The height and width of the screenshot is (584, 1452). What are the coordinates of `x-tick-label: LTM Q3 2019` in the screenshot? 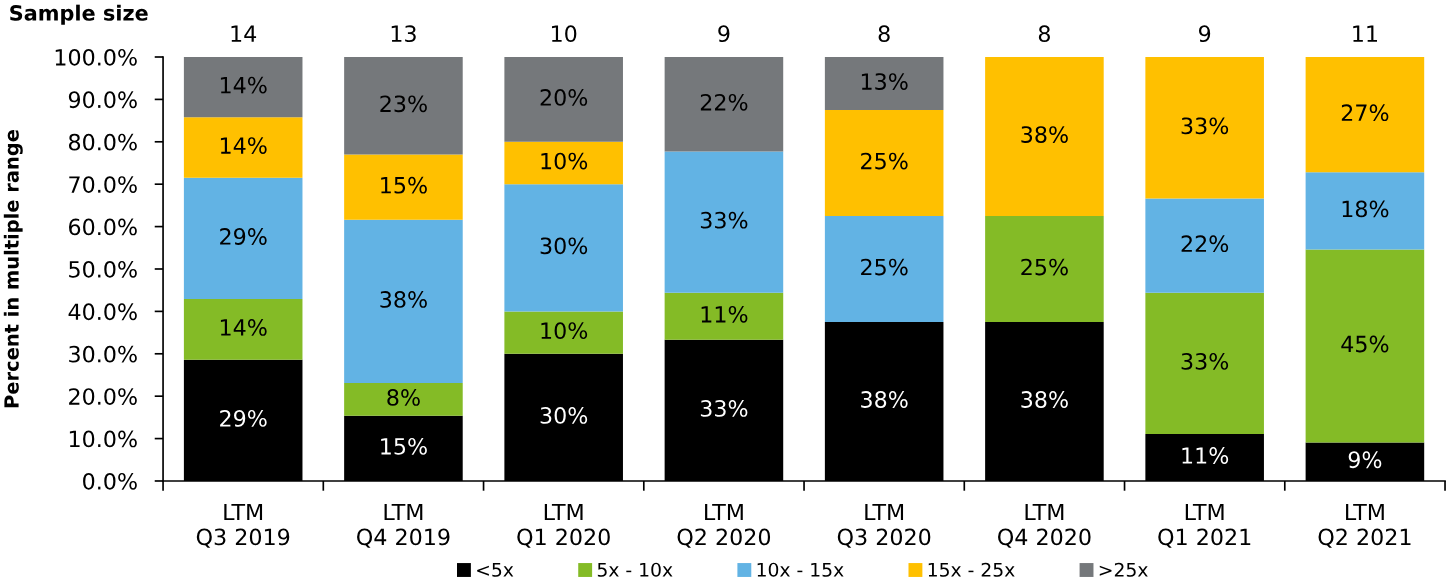 It's located at (243, 525).